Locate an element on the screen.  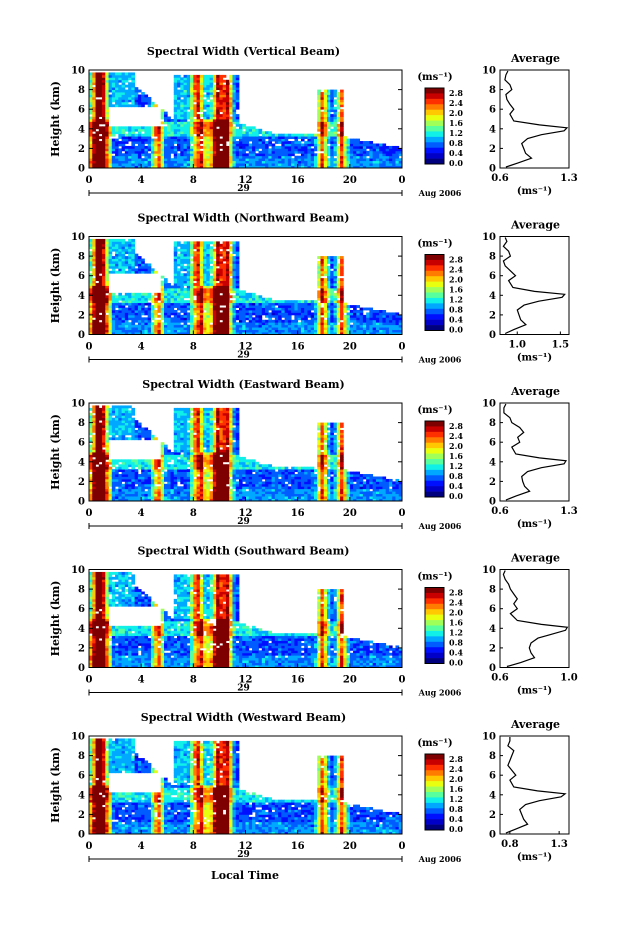
avg-x-tick: 1.3 is located at coordinates (568, 511).